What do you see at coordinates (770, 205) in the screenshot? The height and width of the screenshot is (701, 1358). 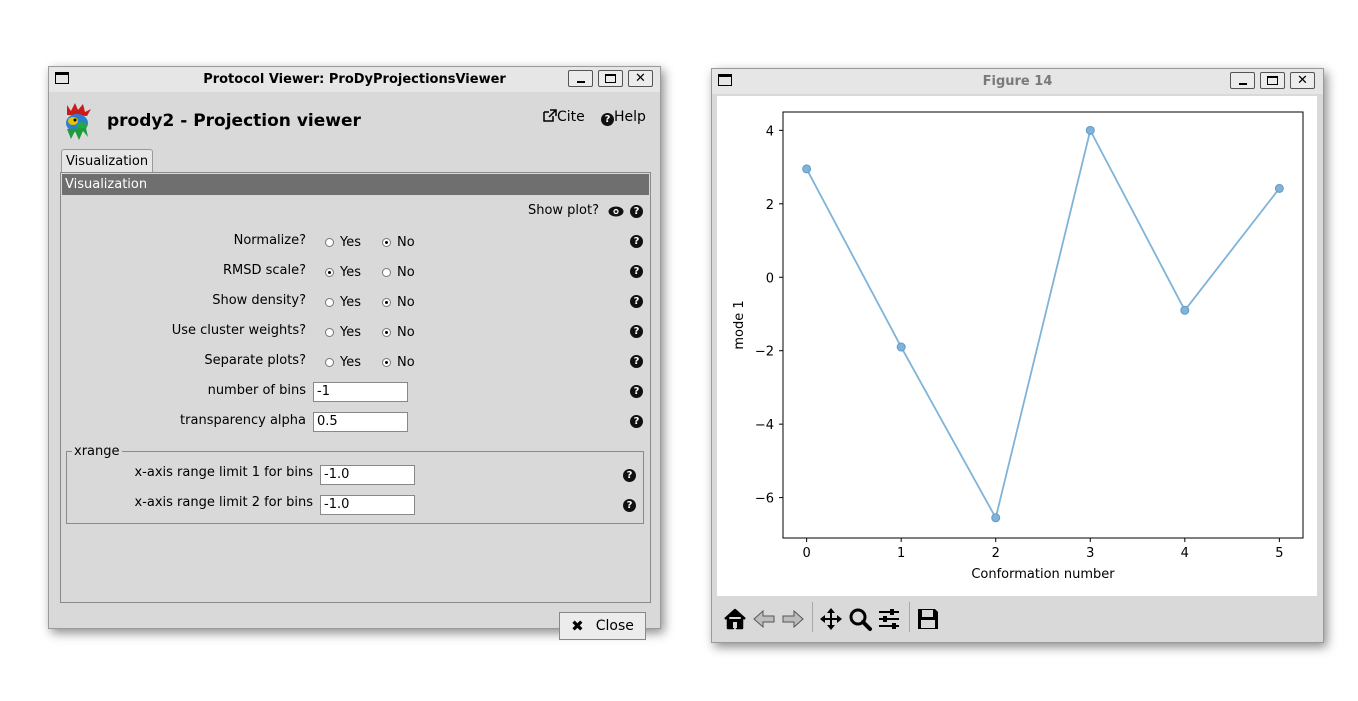 I see `y-tick-label: 2` at bounding box center [770, 205].